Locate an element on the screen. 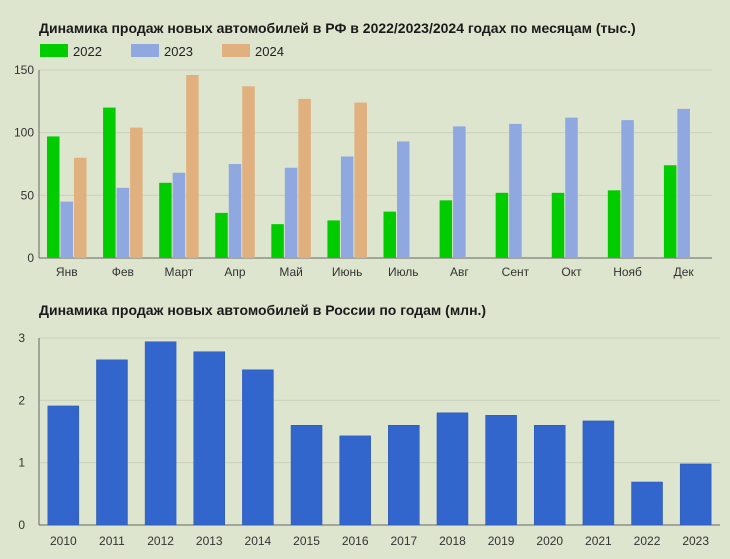 The width and height of the screenshot is (730, 559). yearly-bar-2011 is located at coordinates (112, 442).